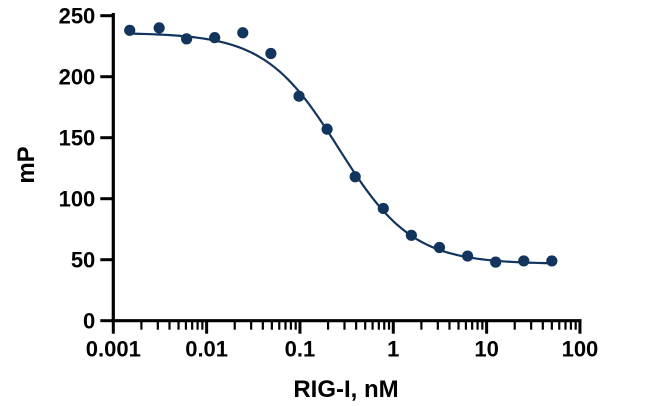 This screenshot has height=406, width=650. What do you see at coordinates (77, 199) in the screenshot?
I see `y-tick-label: 100` at bounding box center [77, 199].